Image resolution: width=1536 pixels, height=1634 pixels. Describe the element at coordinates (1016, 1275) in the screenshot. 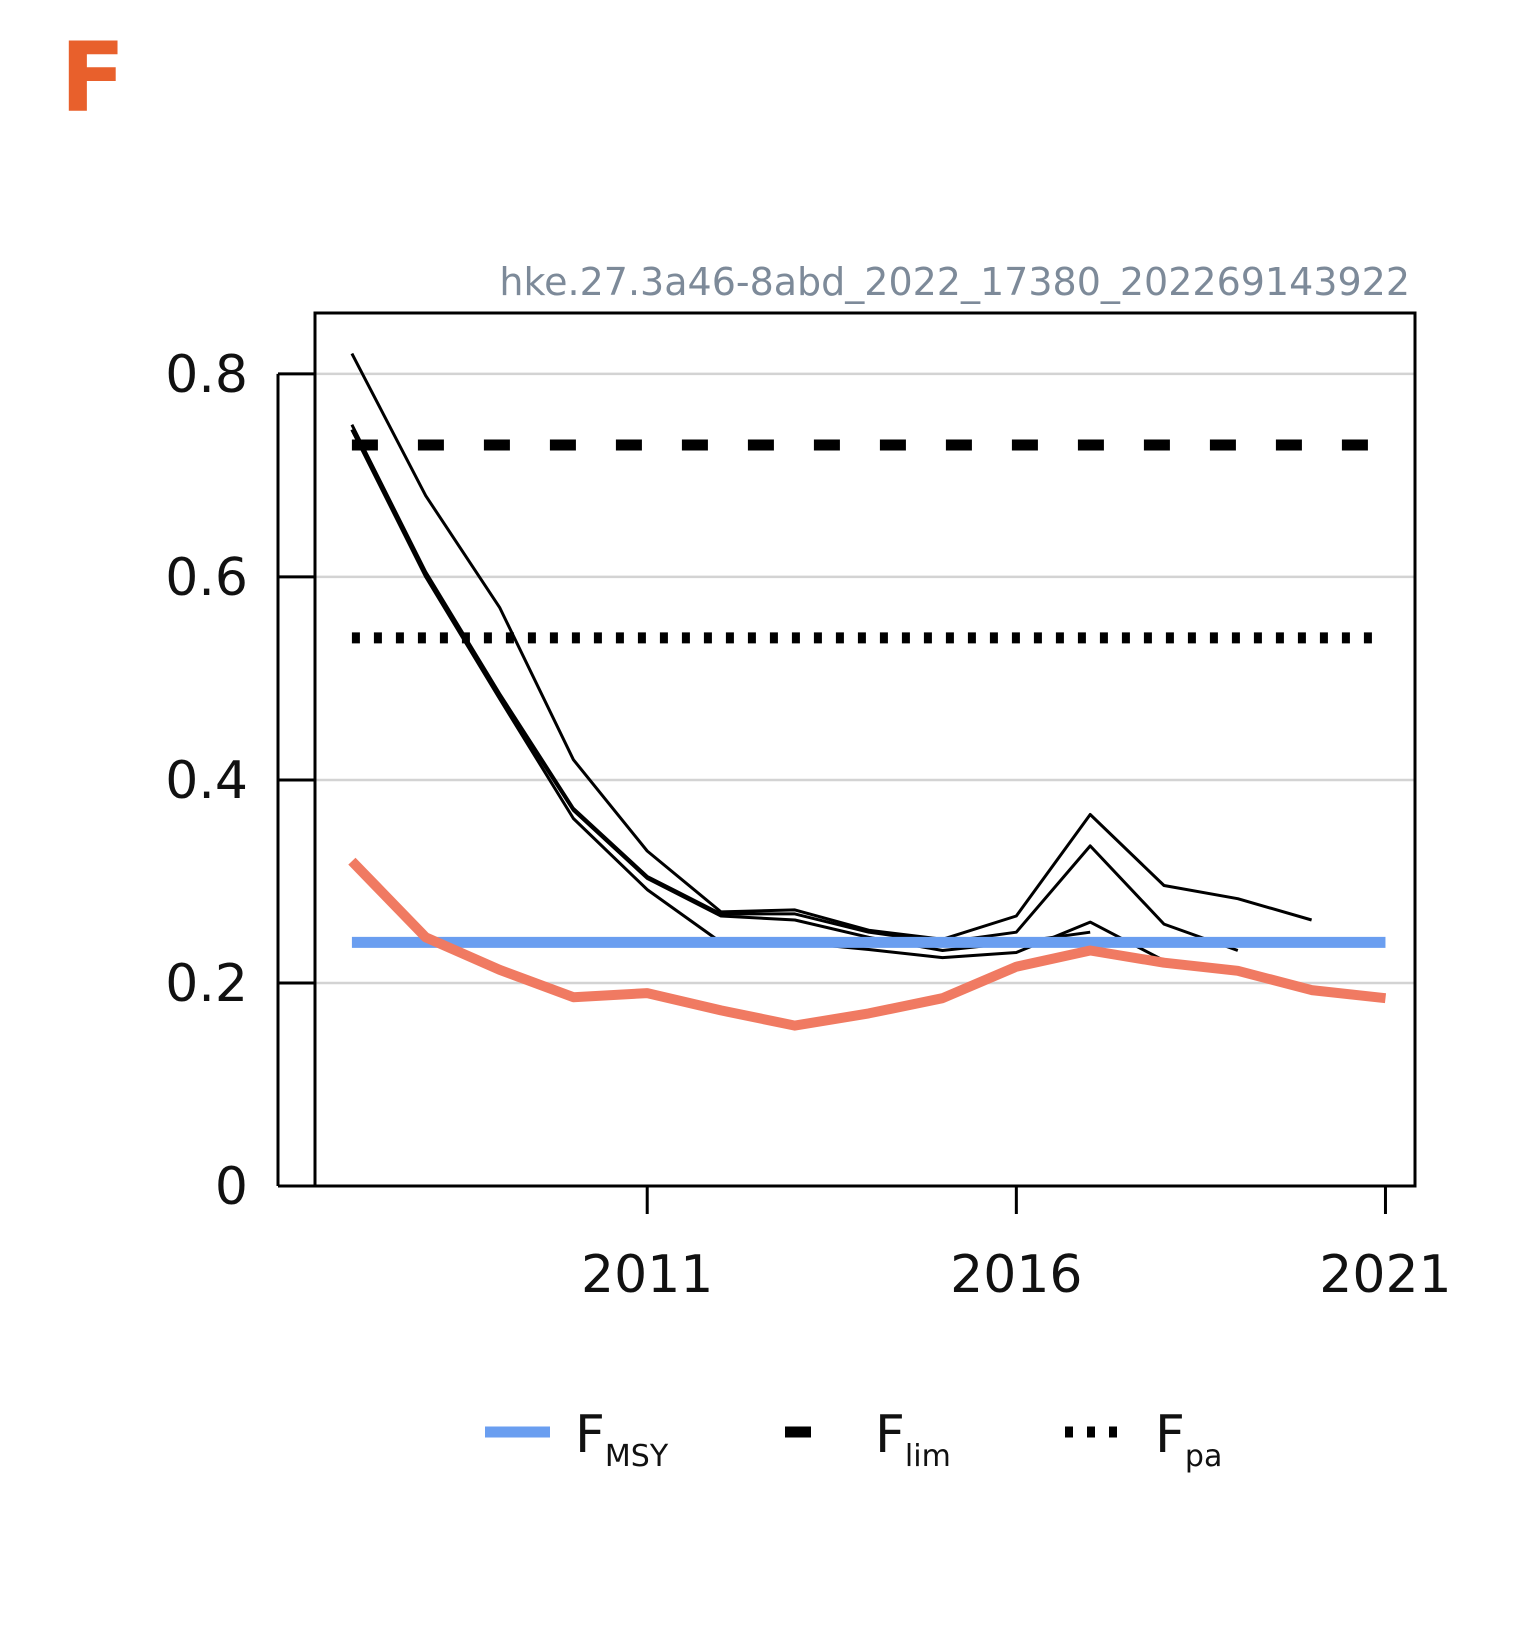

I see `x-tick-label: 2016` at that location.